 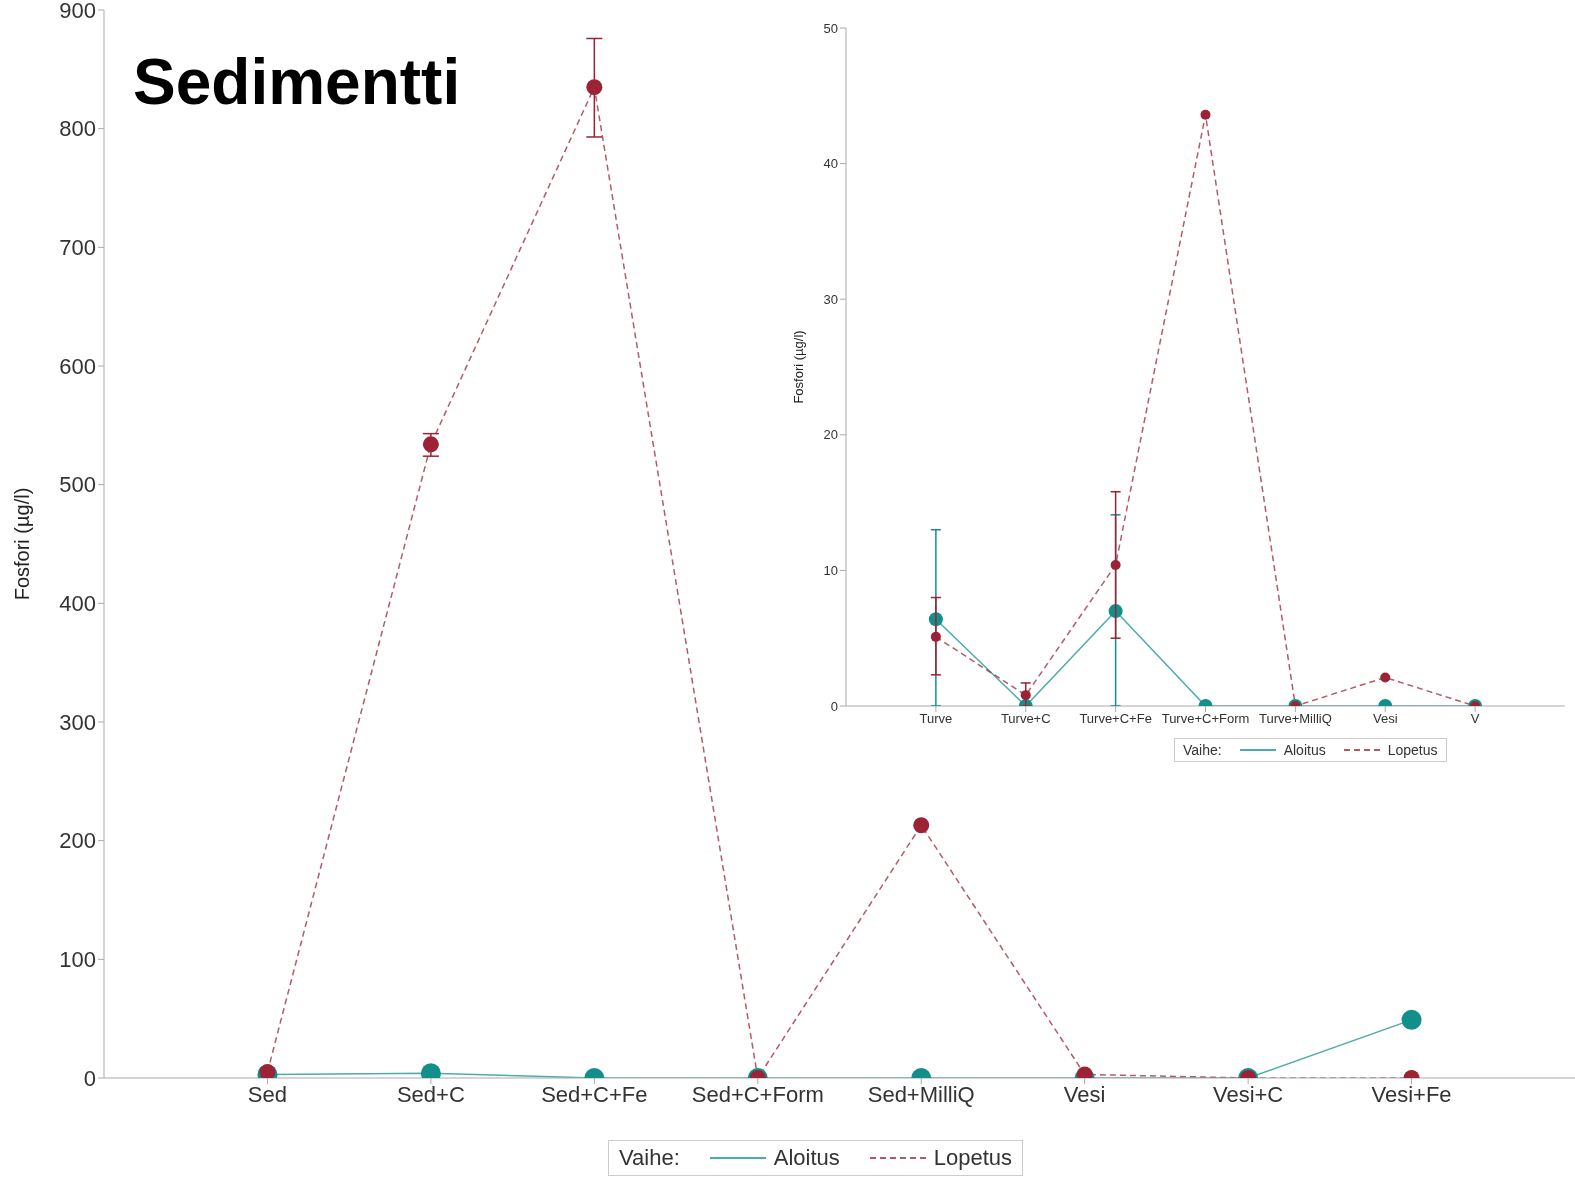 I want to click on x-tick-label: Sed+C+Form, so click(x=757, y=1094).